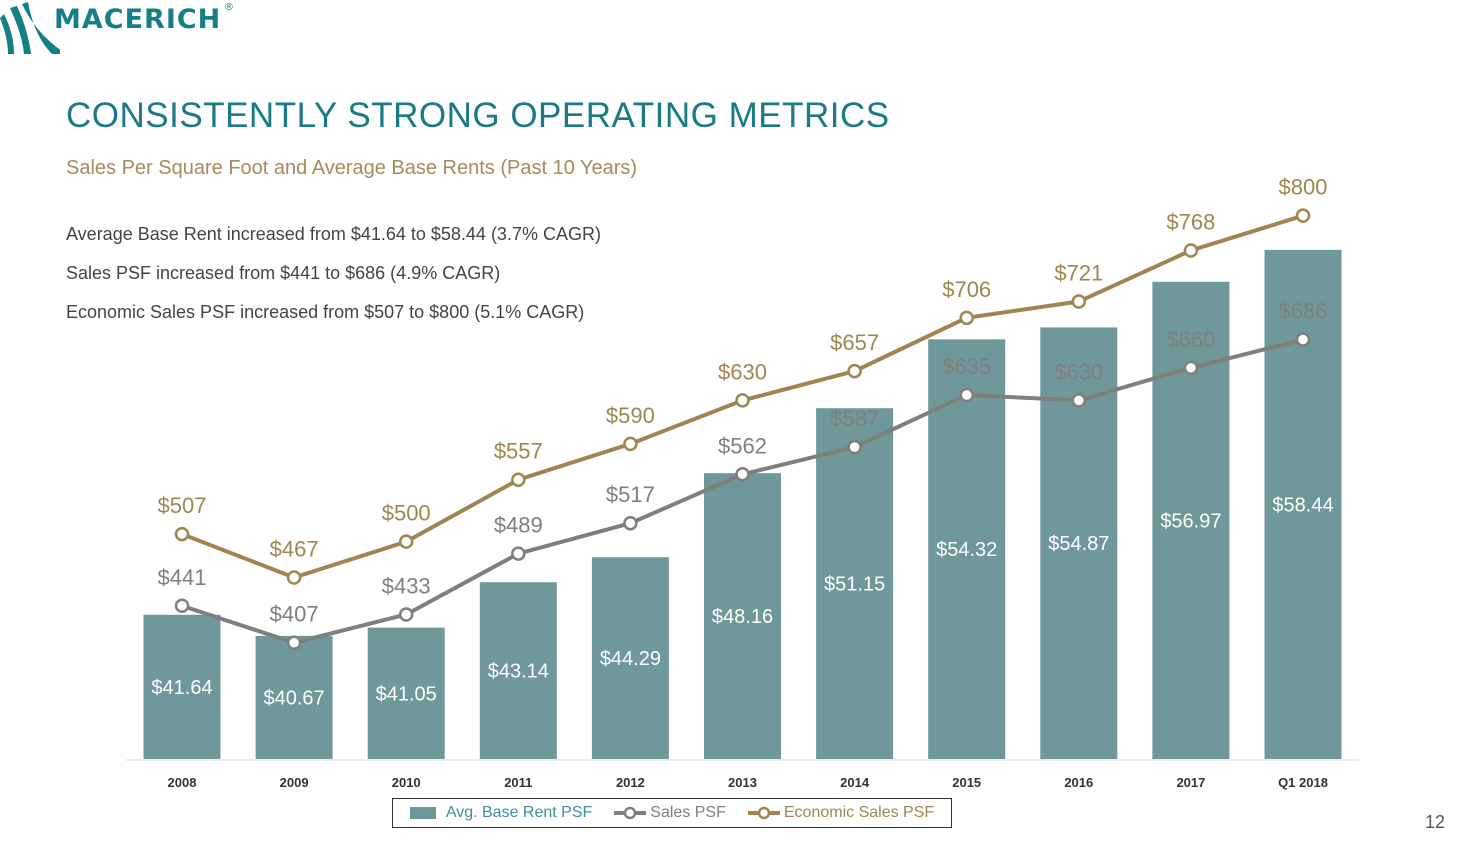 This screenshot has height=849, width=1469. What do you see at coordinates (1078, 273) in the screenshot?
I see `economic-data-label: $721` at bounding box center [1078, 273].